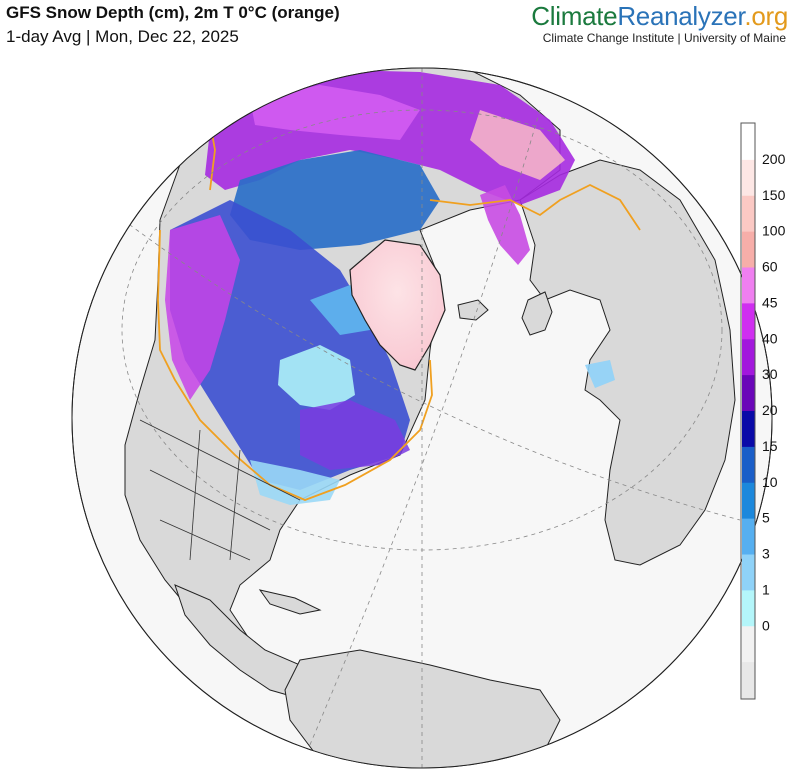 This screenshot has height=774, width=800. What do you see at coordinates (770, 374) in the screenshot?
I see `colorbar-tick-label: 30` at bounding box center [770, 374].